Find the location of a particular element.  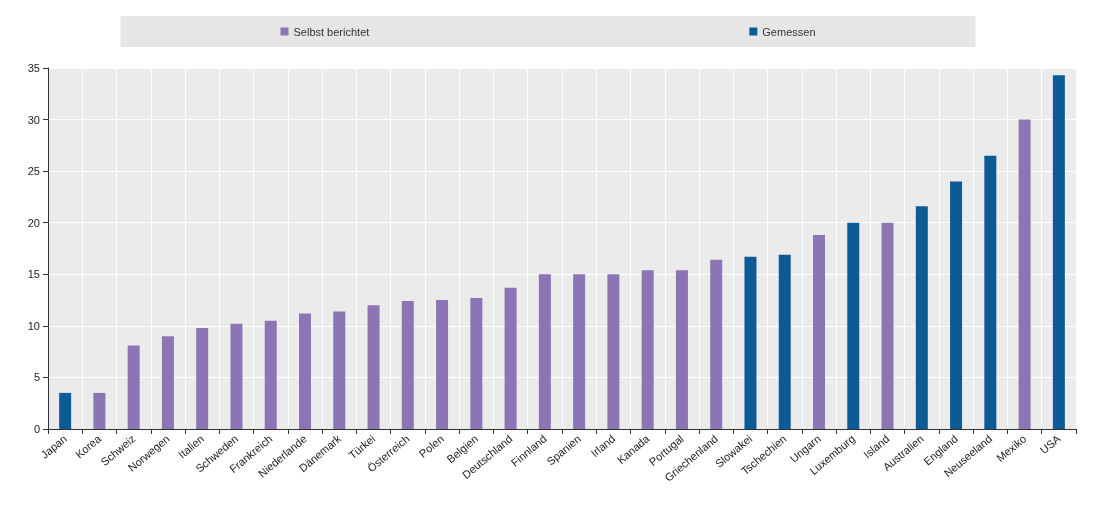

legend-label: Gemessen is located at coordinates (789, 31).